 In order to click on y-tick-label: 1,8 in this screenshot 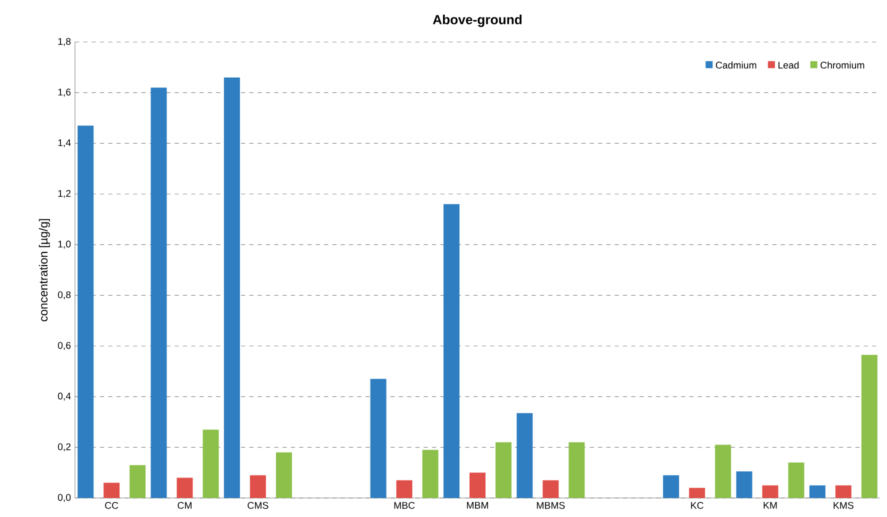, I will do `click(64, 42)`.